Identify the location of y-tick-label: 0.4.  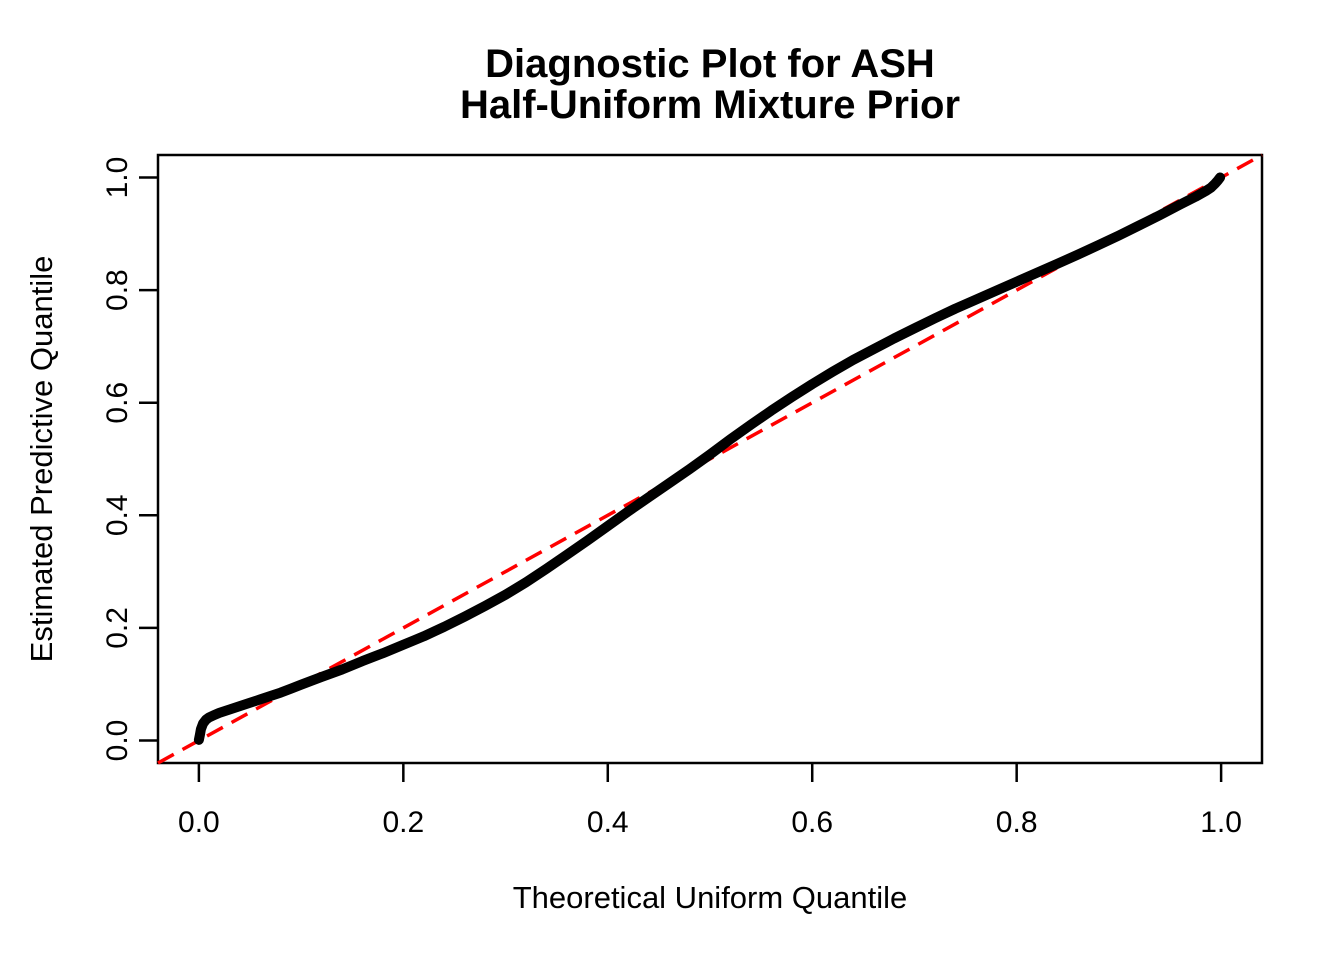
(117, 515).